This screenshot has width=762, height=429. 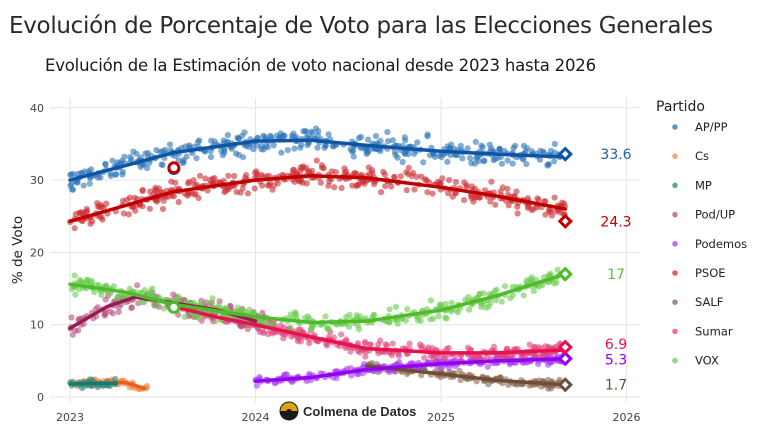 I want to click on legend-label: Sumar, so click(x=714, y=331).